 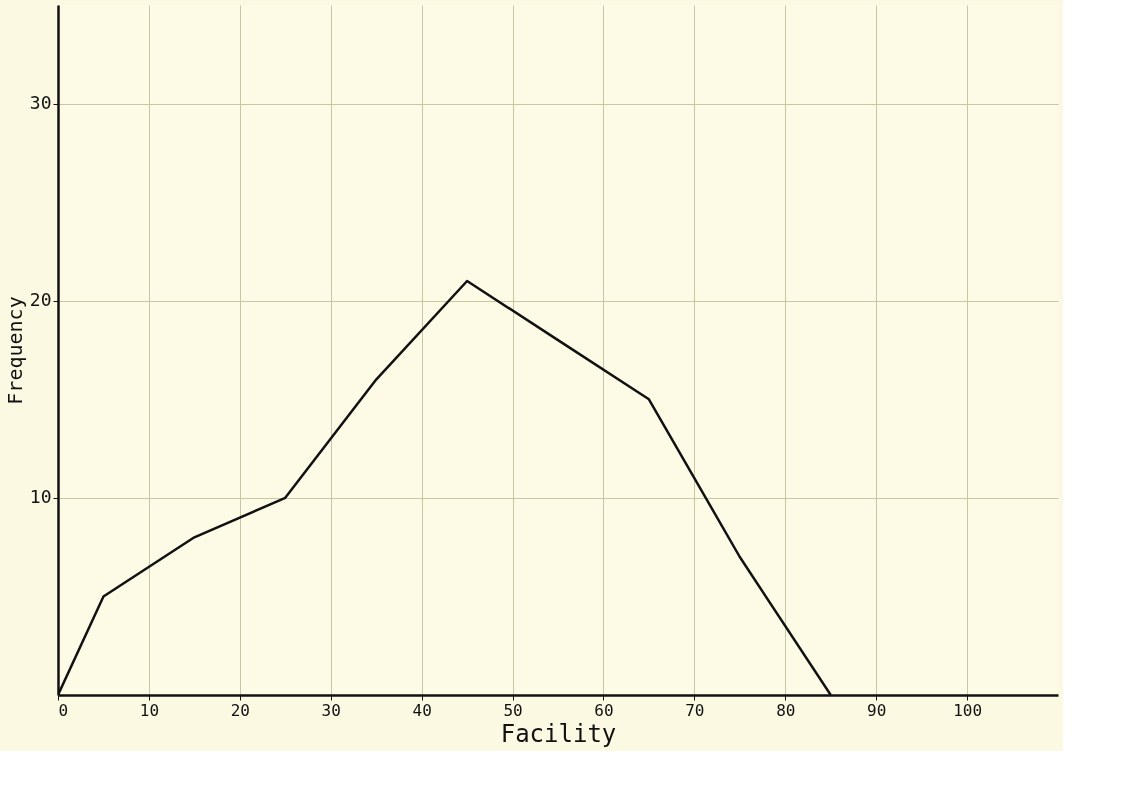 I want to click on x-tick-label: 50, so click(x=513, y=710).